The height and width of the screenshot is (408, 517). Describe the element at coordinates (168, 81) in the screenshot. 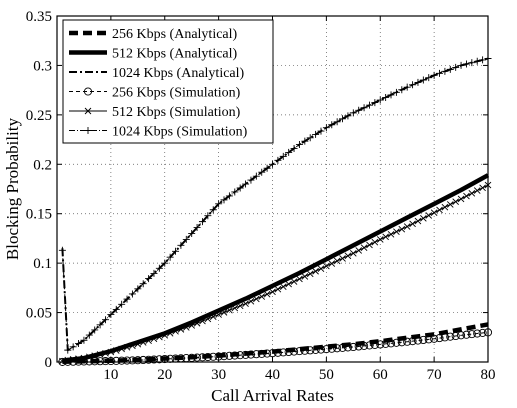

I see `legend-box` at that location.